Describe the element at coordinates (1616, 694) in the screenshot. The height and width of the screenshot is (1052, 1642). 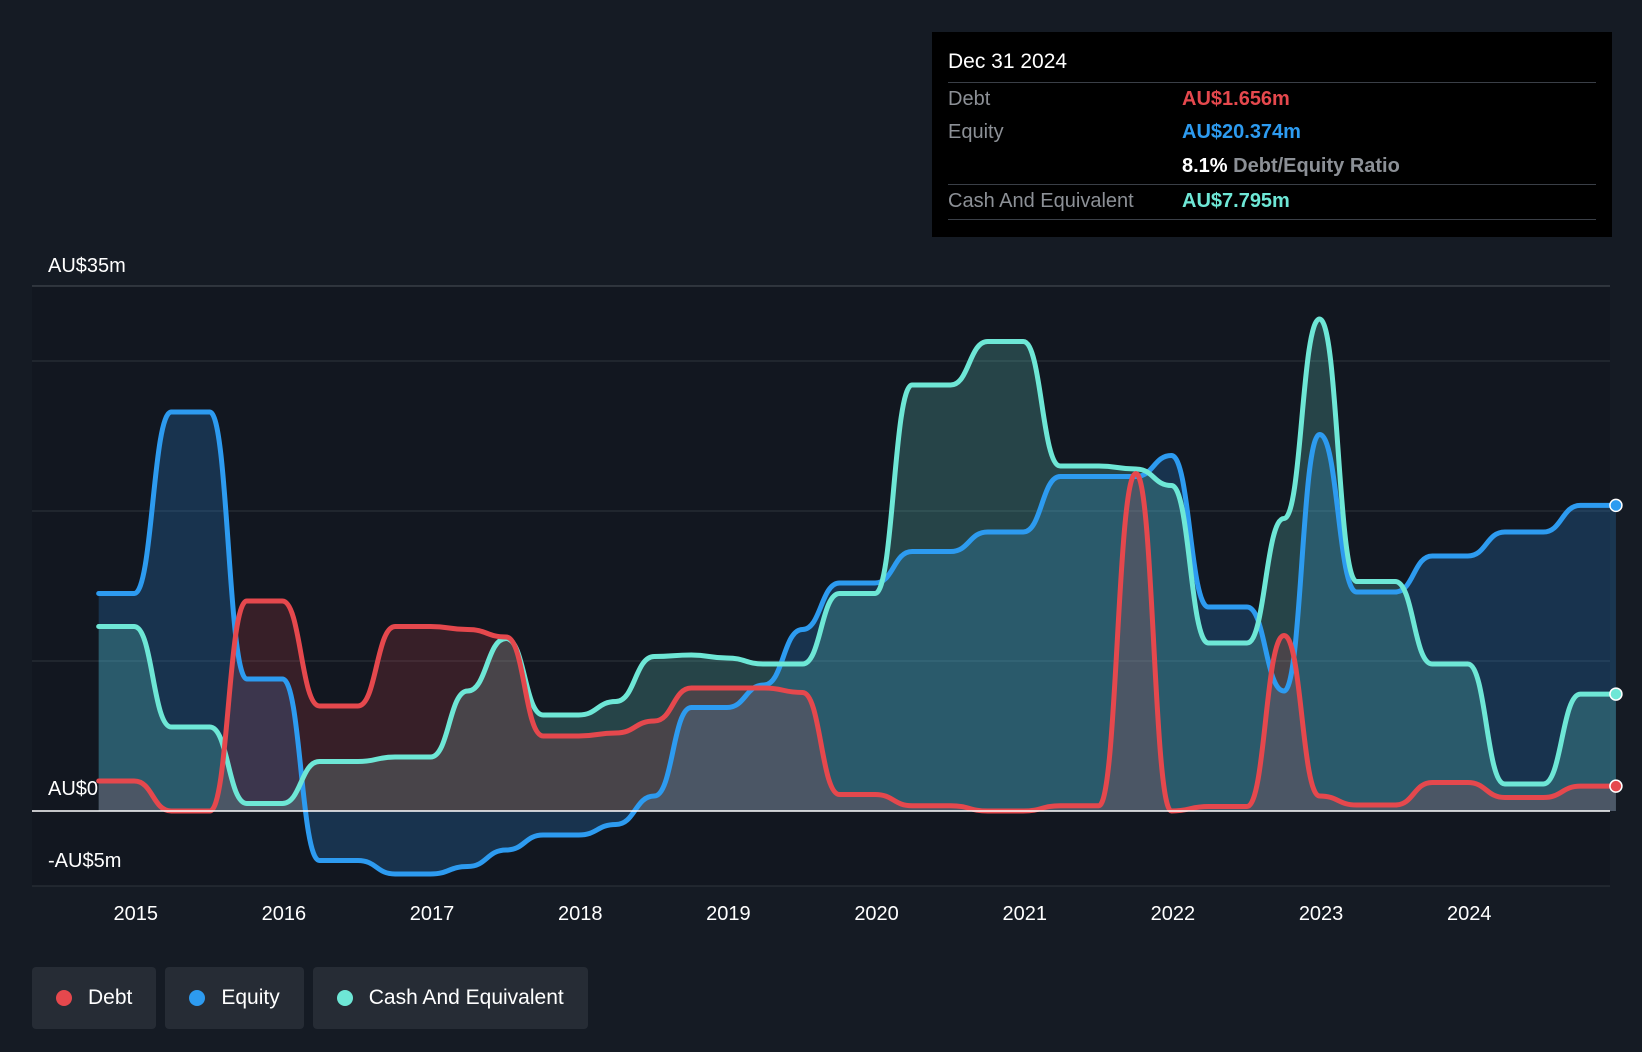
I see `cash-and-equivalent-endpoint` at that location.